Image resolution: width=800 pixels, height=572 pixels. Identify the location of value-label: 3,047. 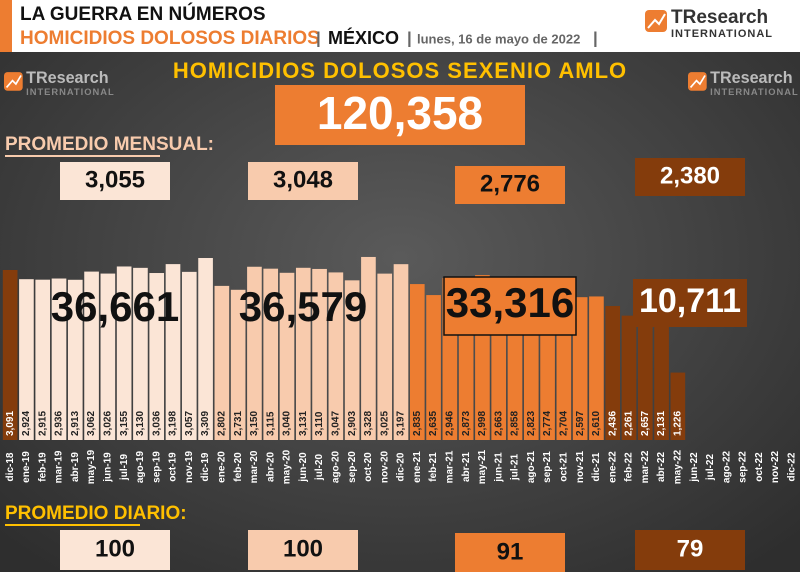
(335, 423).